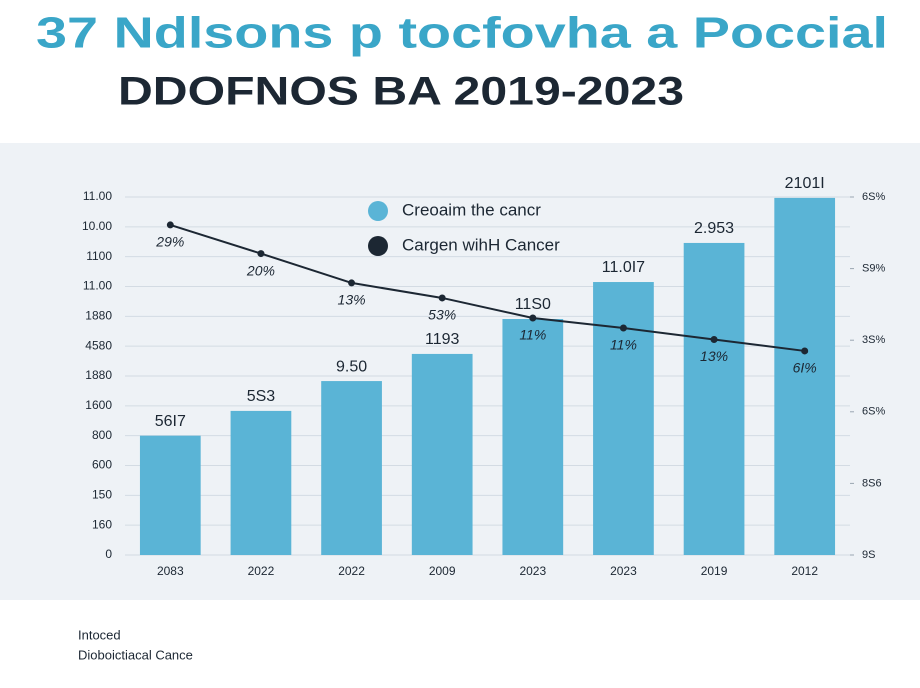 This screenshot has width=920, height=688. What do you see at coordinates (471, 209) in the screenshot?
I see `legend-label: Creoaim the cancr` at bounding box center [471, 209].